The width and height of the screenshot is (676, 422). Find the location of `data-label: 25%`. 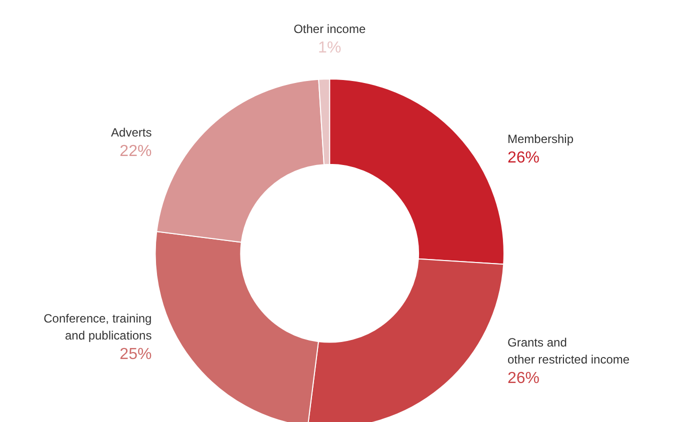

data-label: 25% is located at coordinates (136, 355).